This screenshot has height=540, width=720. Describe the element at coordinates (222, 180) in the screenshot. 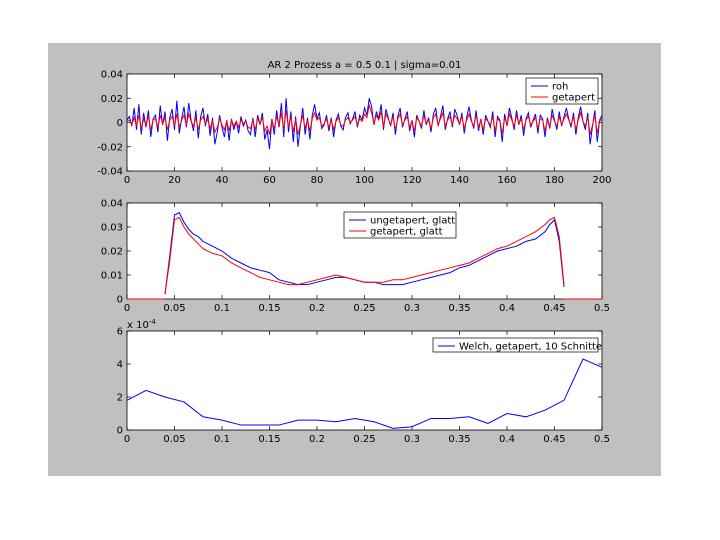

I see `x-tick-label: 40` at that location.